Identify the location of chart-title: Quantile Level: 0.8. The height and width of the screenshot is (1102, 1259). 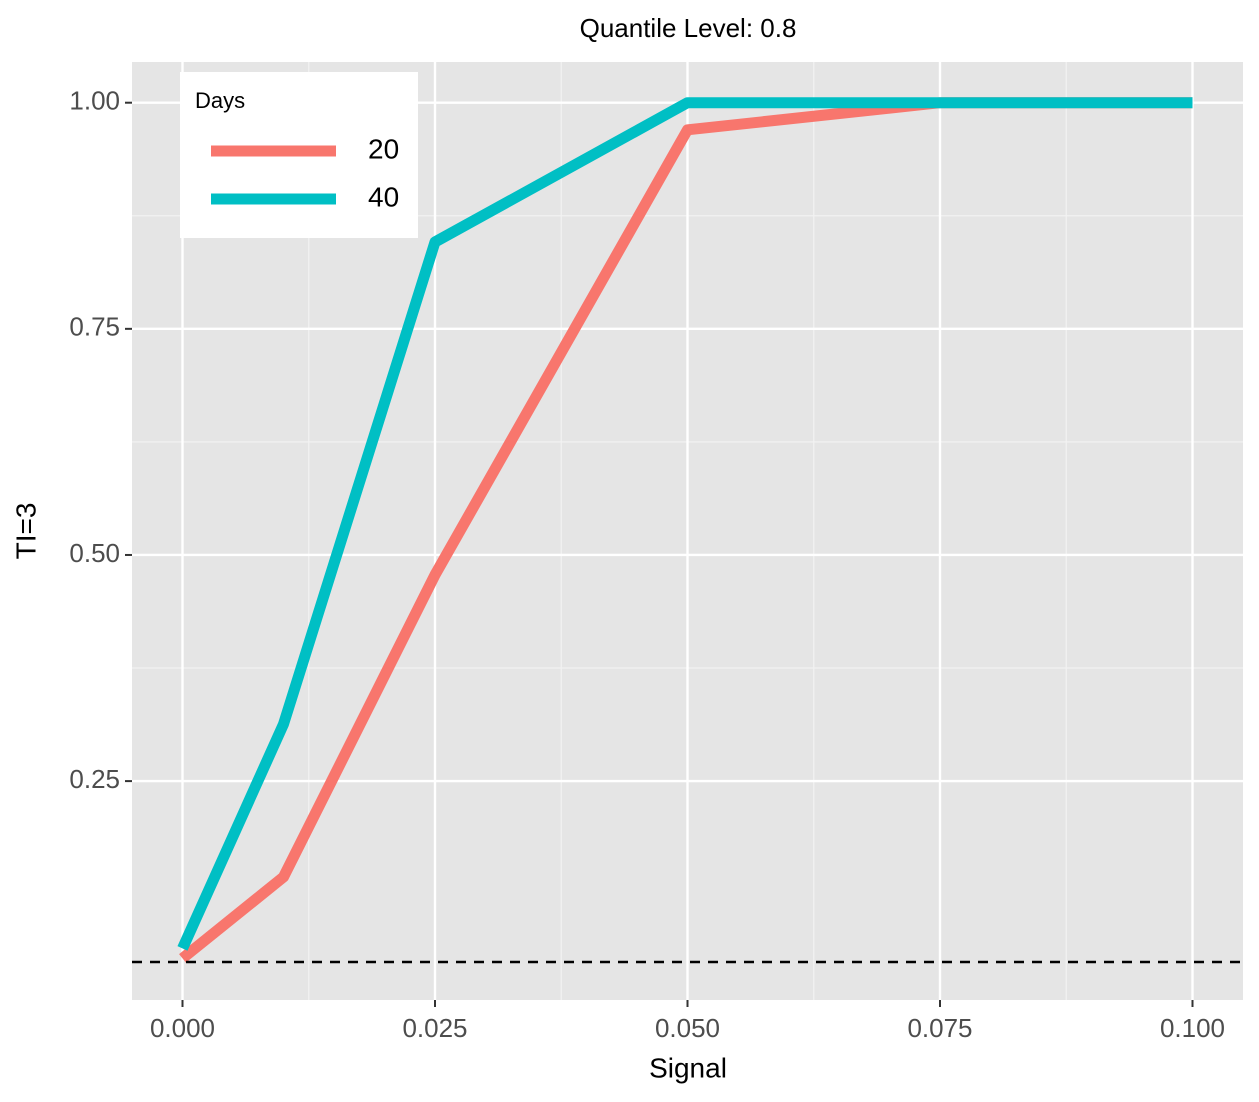
(688, 28).